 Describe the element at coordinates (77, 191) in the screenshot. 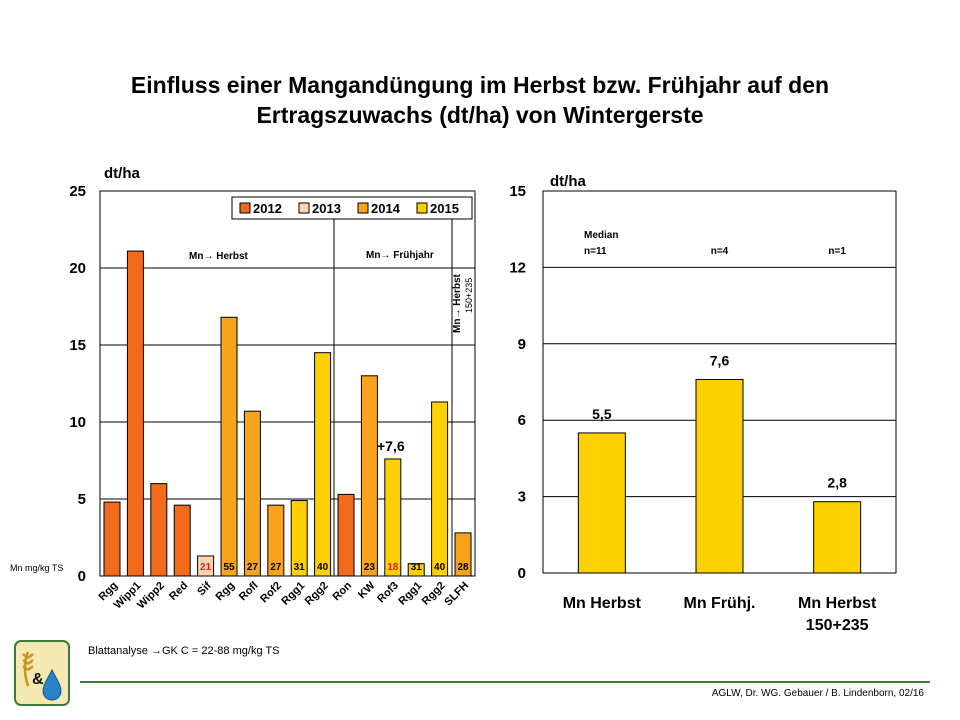

I see `left-y-tick-label: 25` at that location.